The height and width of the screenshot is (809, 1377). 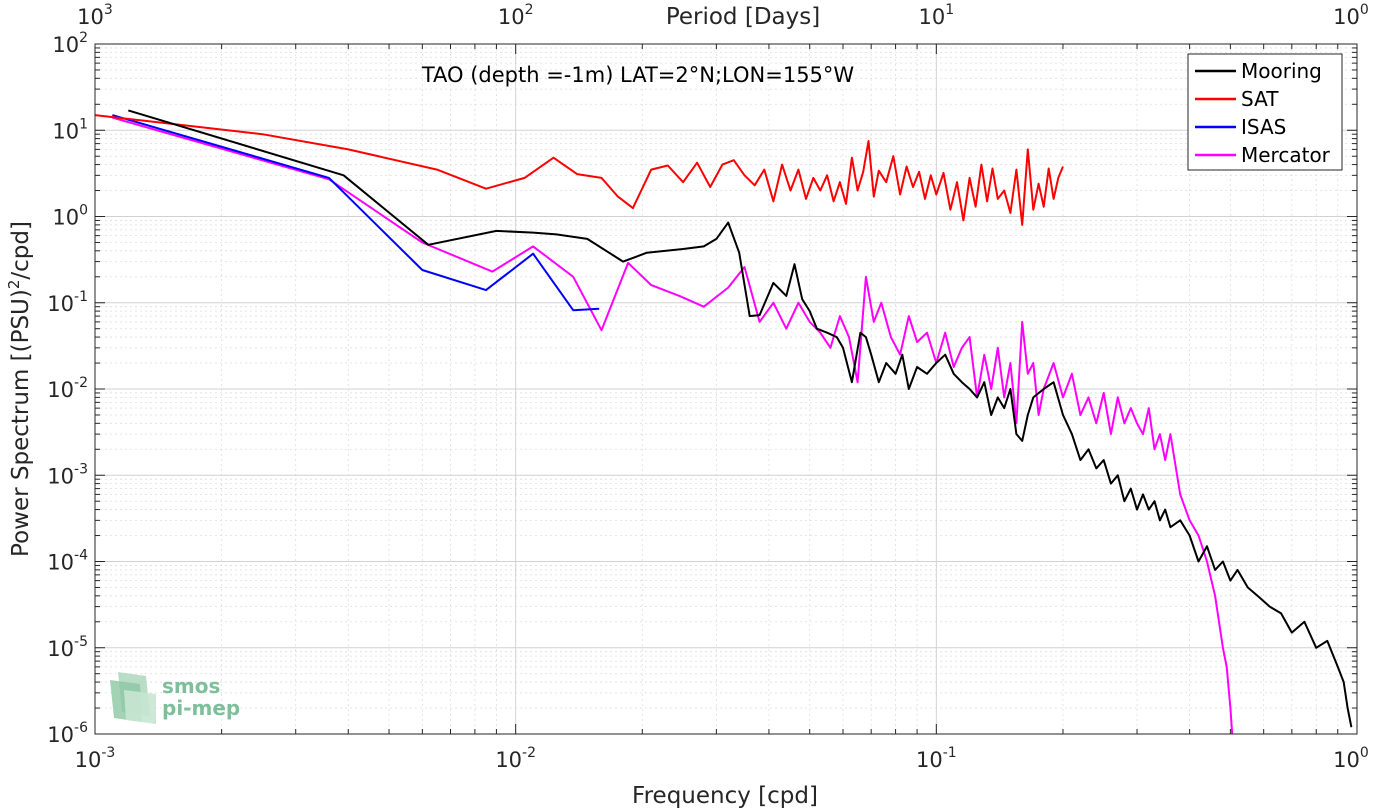 I want to click on smos-logo: smos pi-mep, so click(x=175, y=698).